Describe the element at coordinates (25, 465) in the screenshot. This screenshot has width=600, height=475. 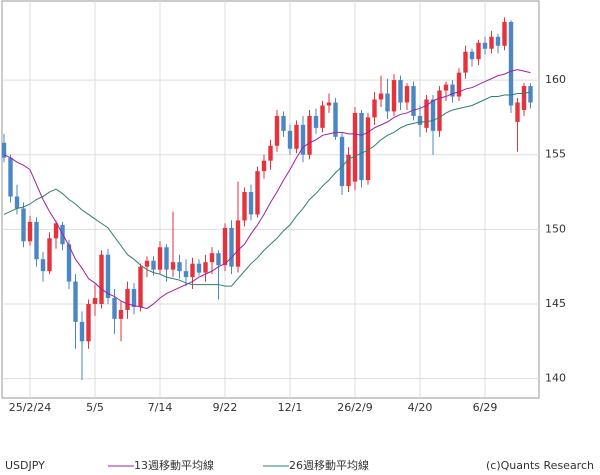
I see `symbol: USDJPY` at that location.